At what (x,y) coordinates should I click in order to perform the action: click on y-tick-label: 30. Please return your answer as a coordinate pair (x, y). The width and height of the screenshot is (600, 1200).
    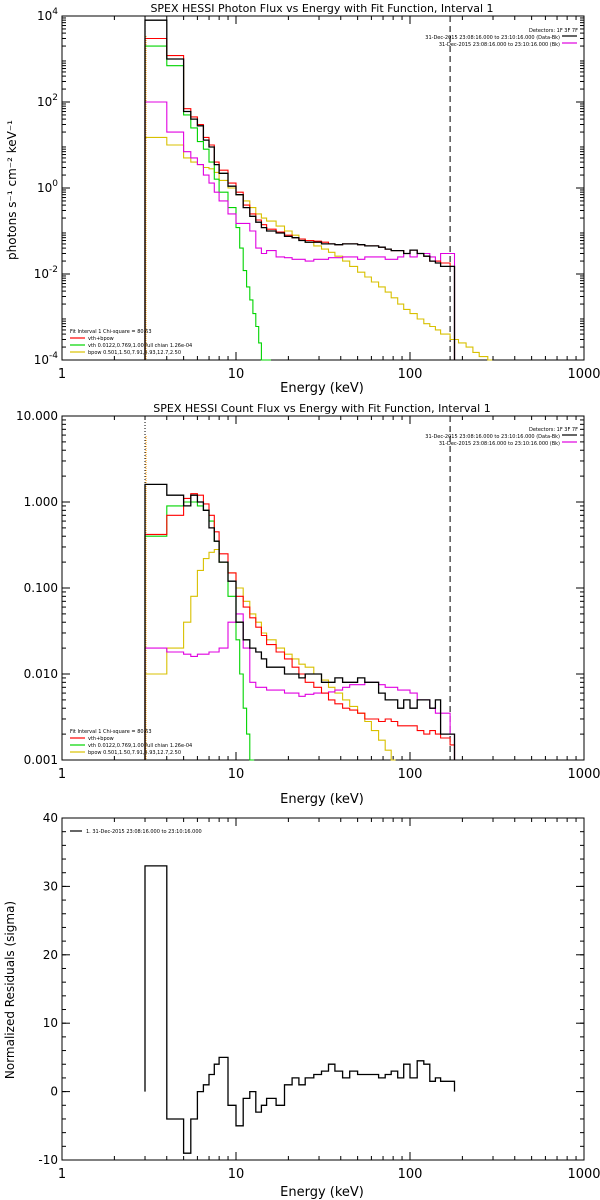
    Looking at the image, I should click on (50, 886).